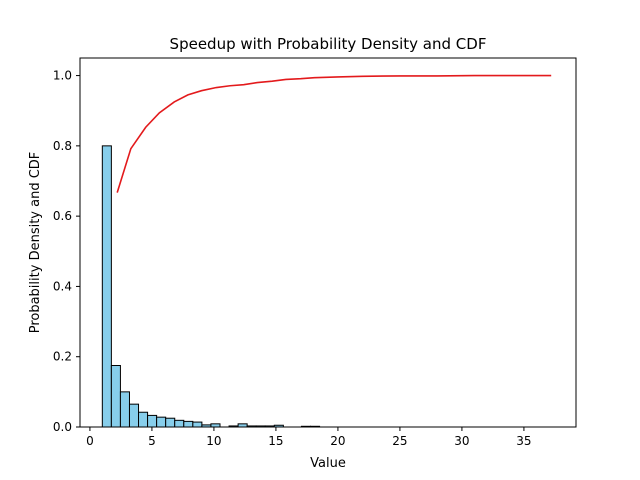 The image size is (640, 480). I want to click on y-axis-label: Probability Density and CDF, so click(35, 243).